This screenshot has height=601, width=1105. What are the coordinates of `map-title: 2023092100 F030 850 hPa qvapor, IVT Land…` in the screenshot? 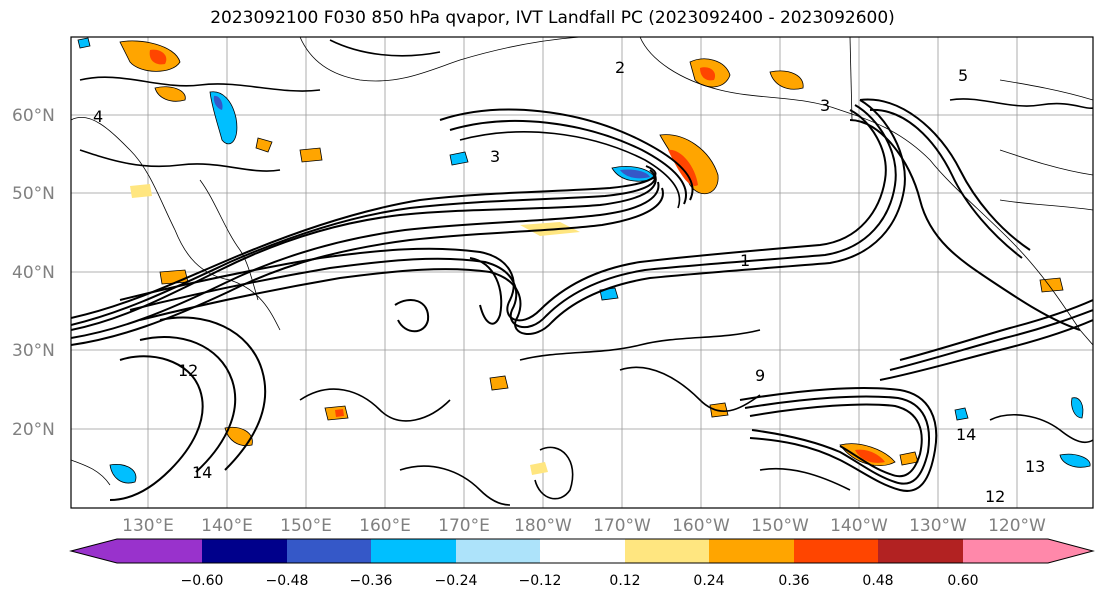 It's located at (552, 18).